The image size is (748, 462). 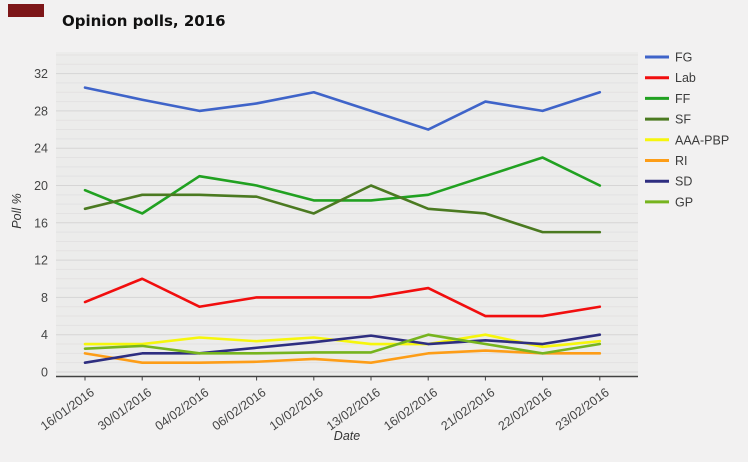 I want to click on y-tick-label: 20, so click(x=41, y=186).